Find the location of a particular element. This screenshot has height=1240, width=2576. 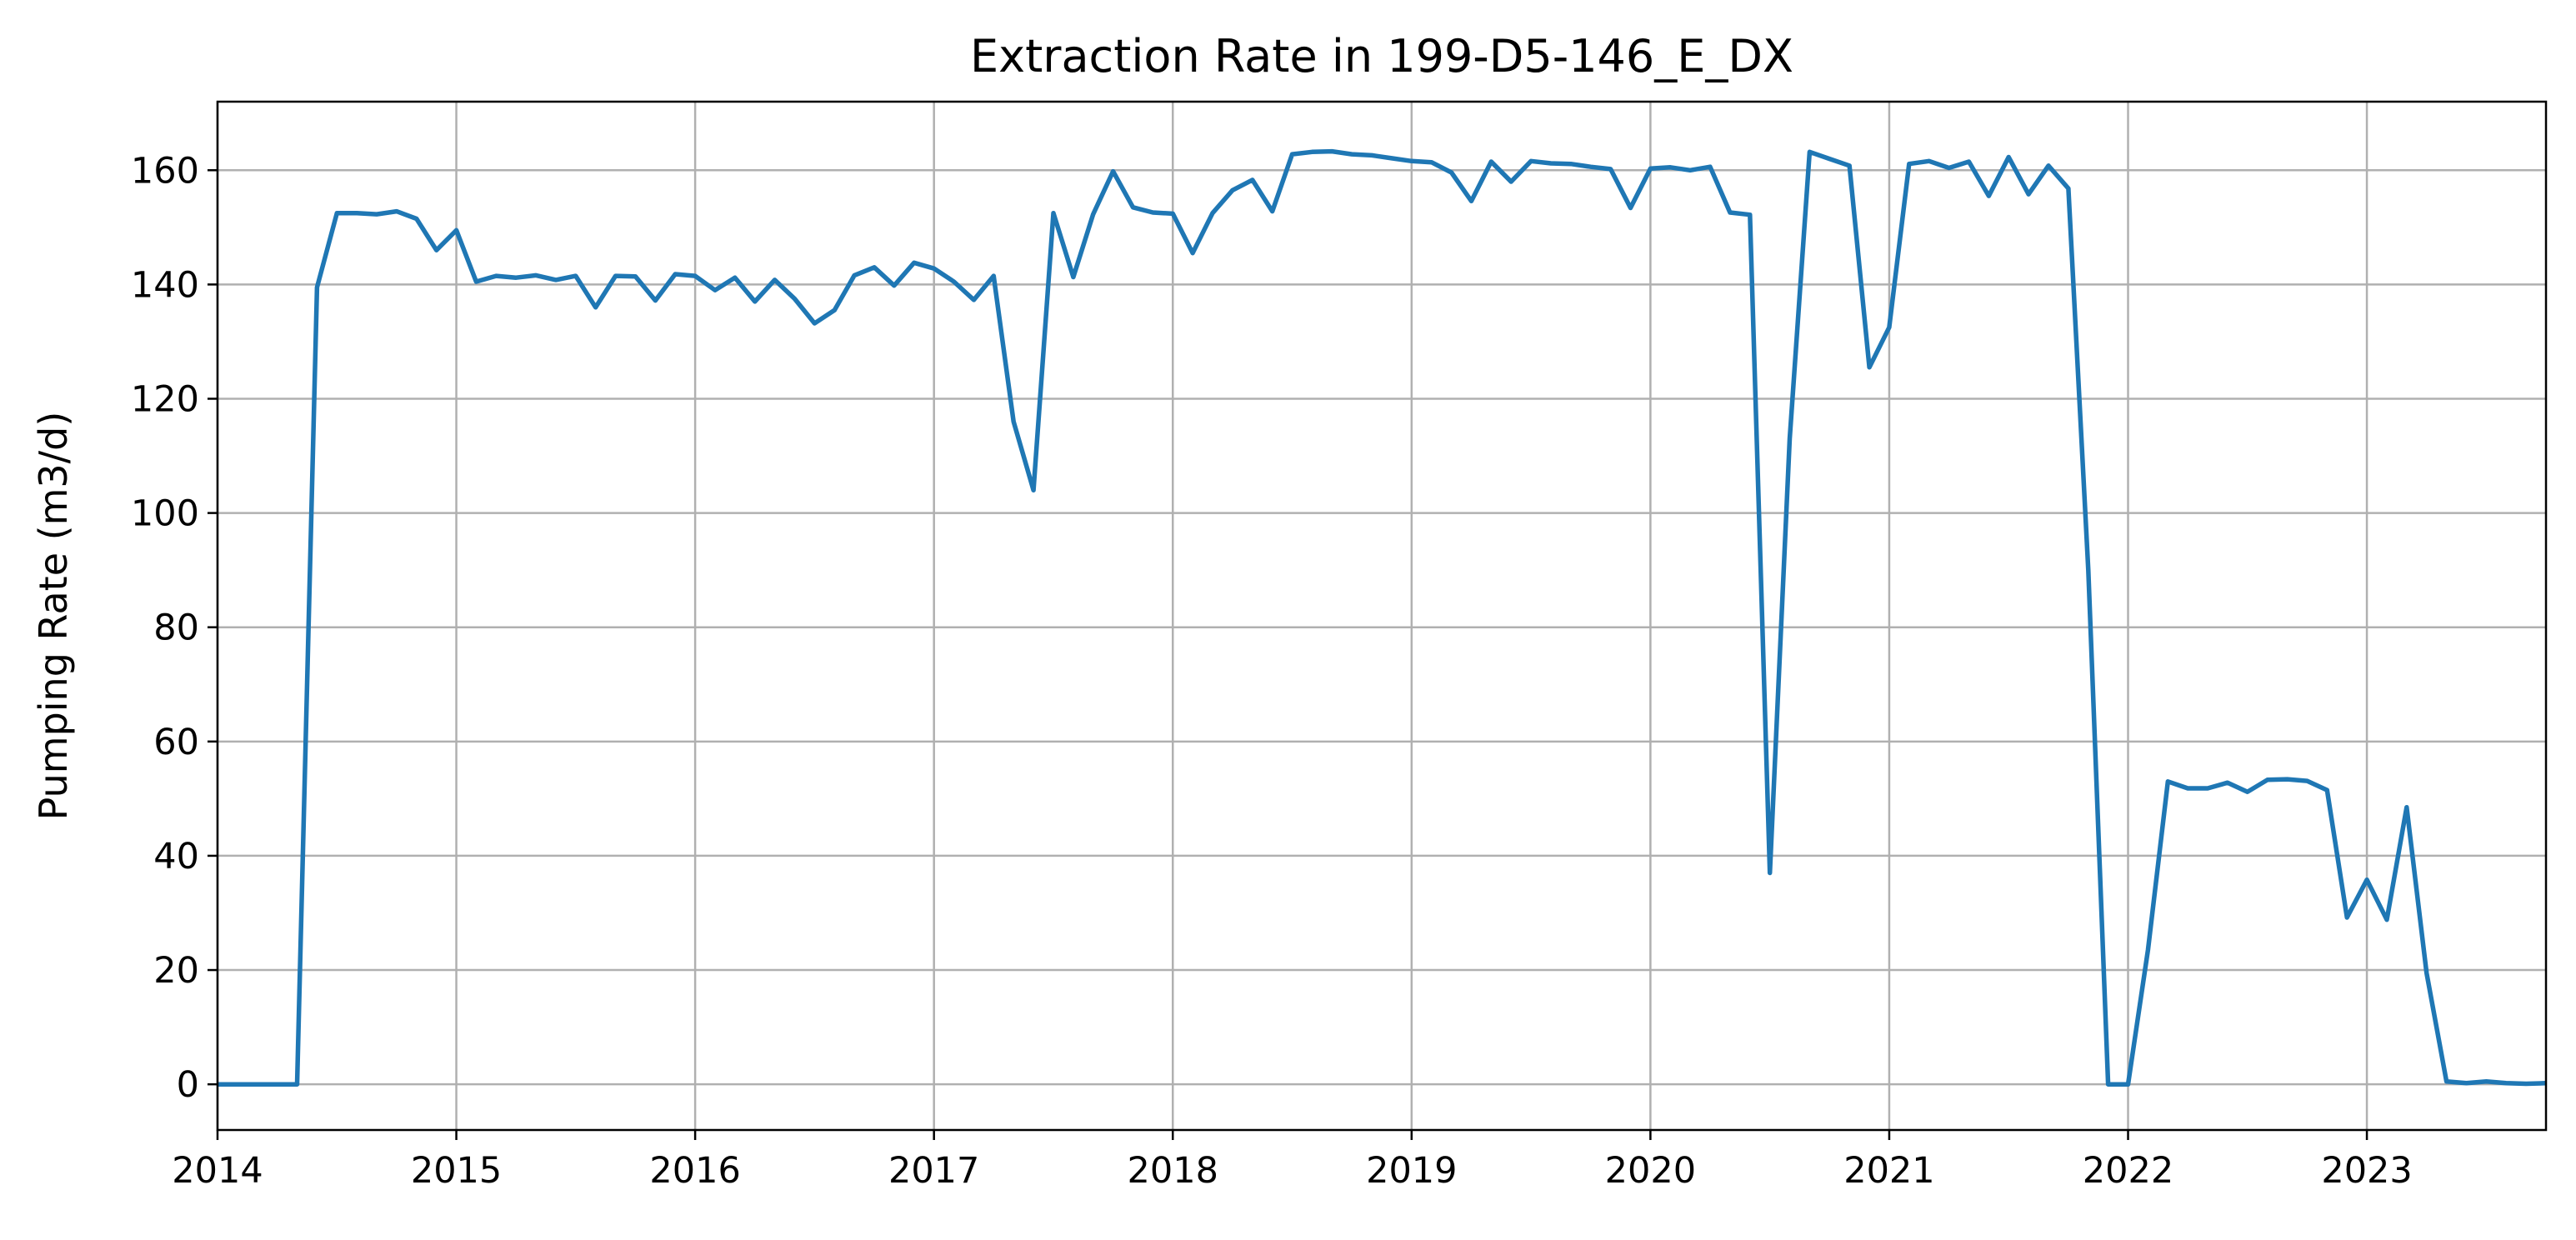

y-tick-label: 100 is located at coordinates (165, 514).